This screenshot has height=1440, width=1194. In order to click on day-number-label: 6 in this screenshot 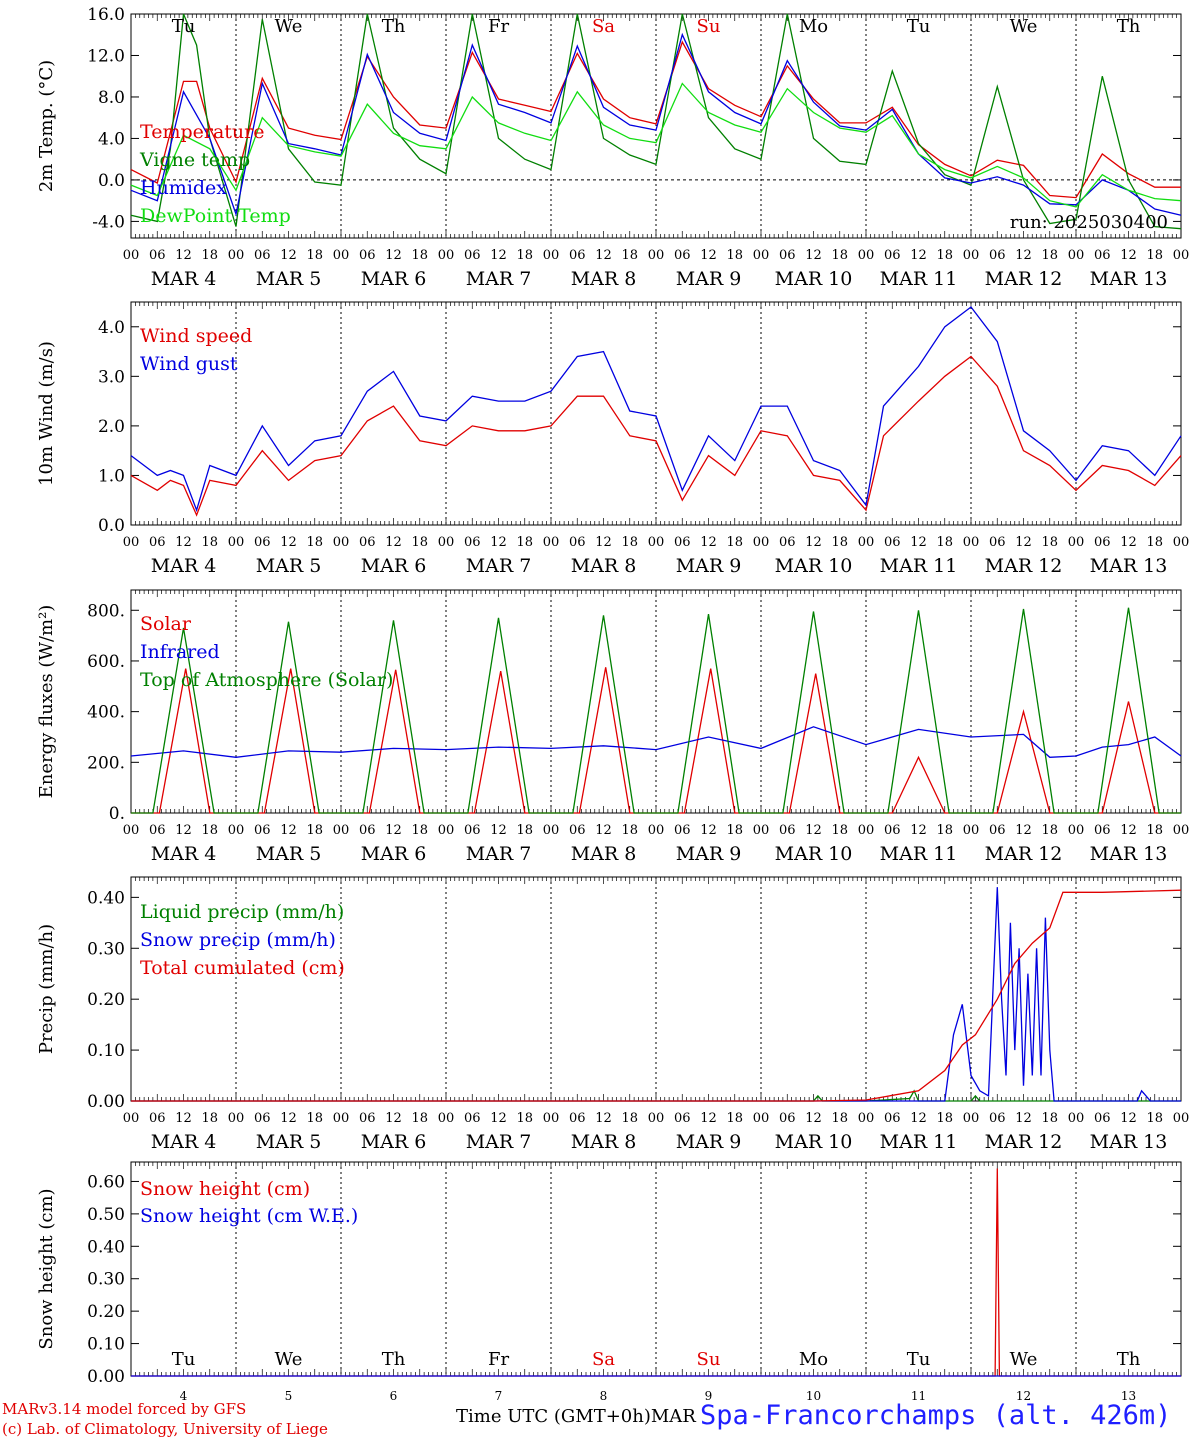, I will do `click(394, 1396)`.